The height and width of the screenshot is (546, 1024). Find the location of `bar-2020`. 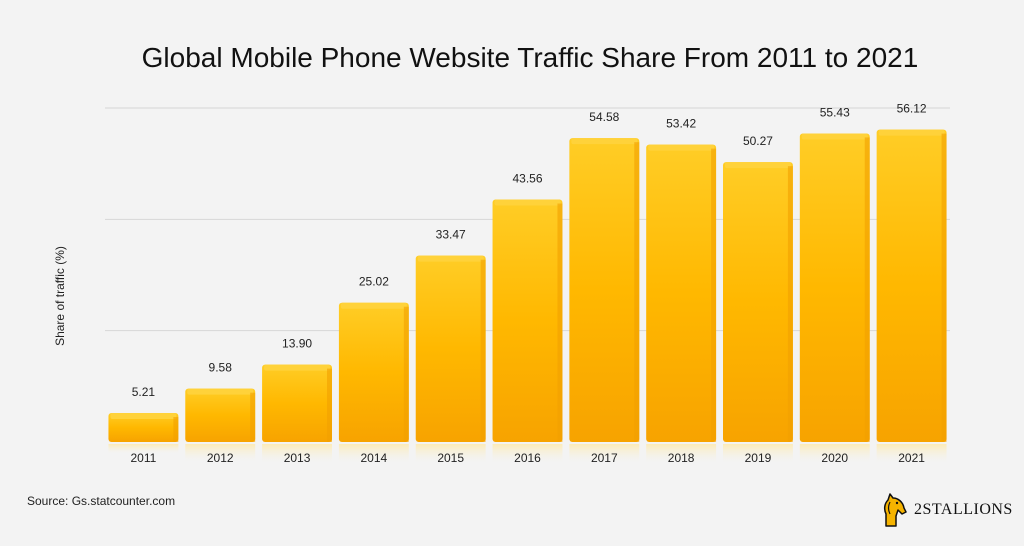

bar-2020 is located at coordinates (834, 287).